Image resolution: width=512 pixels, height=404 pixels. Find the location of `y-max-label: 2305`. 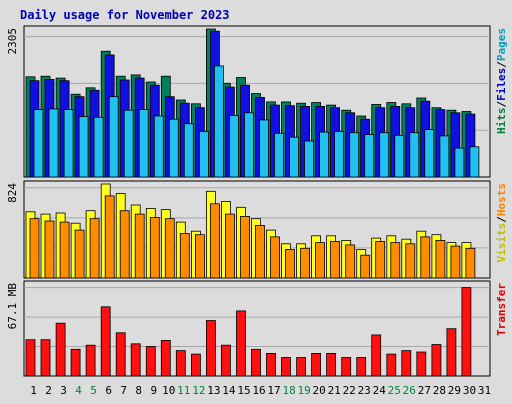

y-max-label: 2305 is located at coordinates (12, 41).